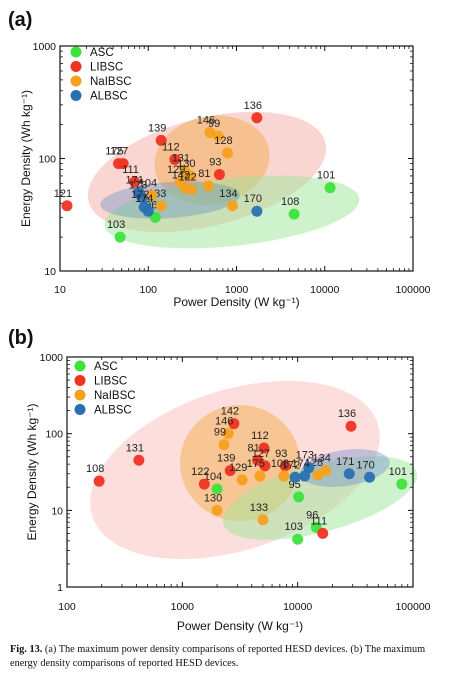 Image resolution: width=452 pixels, height=683 pixels. Describe the element at coordinates (157, 128) in the screenshot. I see `data-label: 139` at that location.